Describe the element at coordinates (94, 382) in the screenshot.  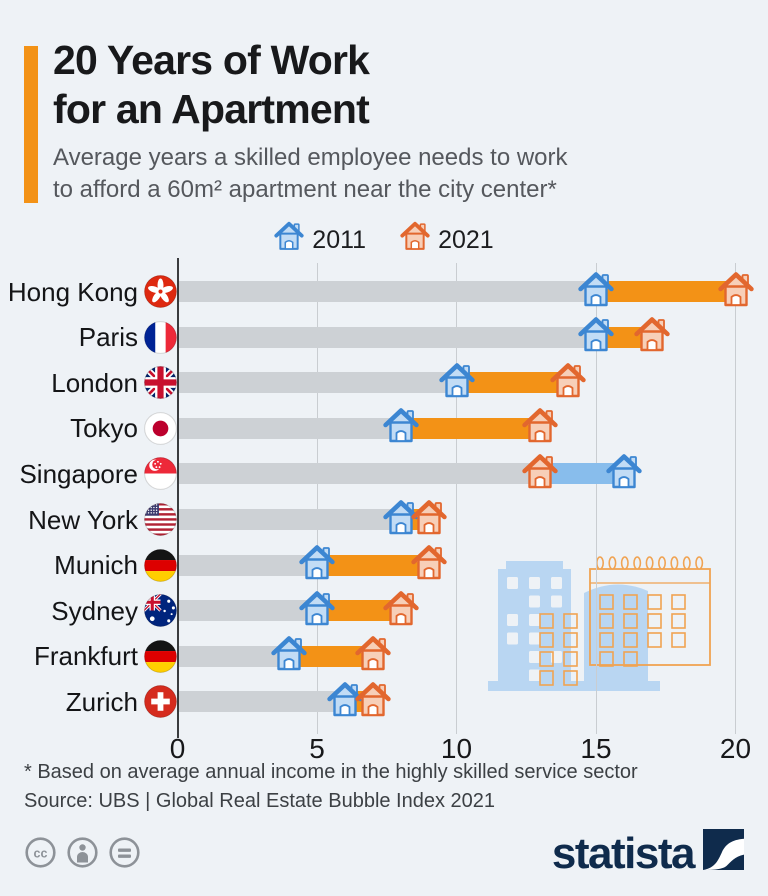
I see `row-label-london: London` at that location.